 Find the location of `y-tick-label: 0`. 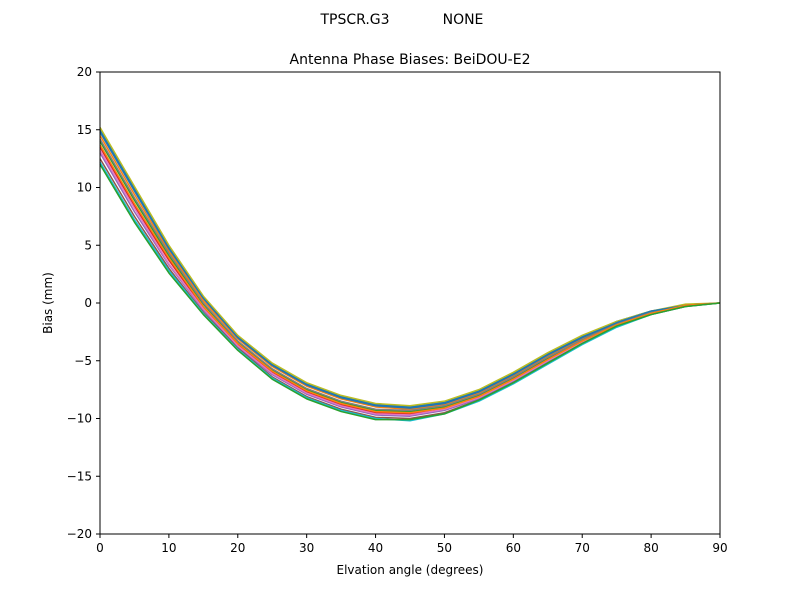

y-tick-label: 0 is located at coordinates (88, 303).